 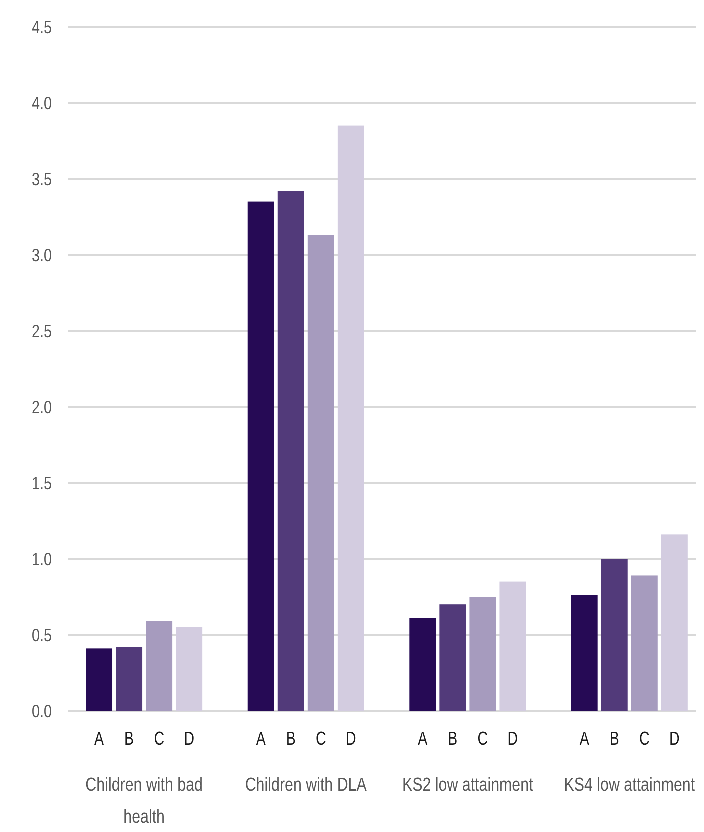 What do you see at coordinates (42, 560) in the screenshot?
I see `y-tick-label: 1.0` at bounding box center [42, 560].